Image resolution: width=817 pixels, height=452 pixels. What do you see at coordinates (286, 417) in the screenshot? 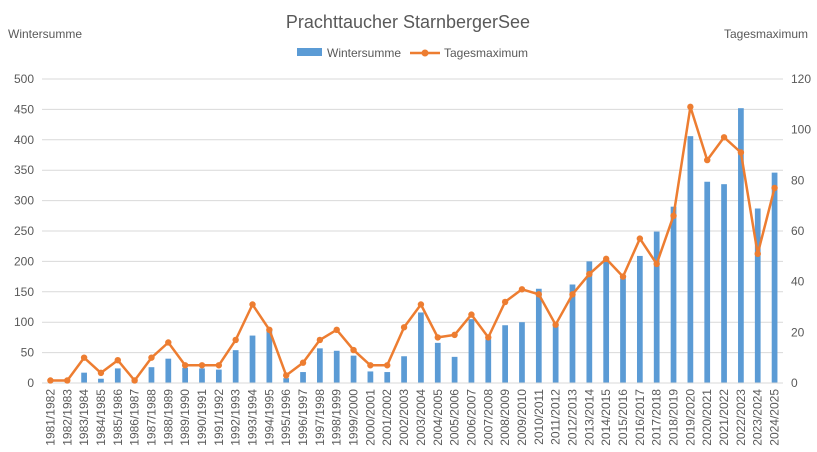
I see `x-tick-label: 1995/1996` at bounding box center [286, 417].